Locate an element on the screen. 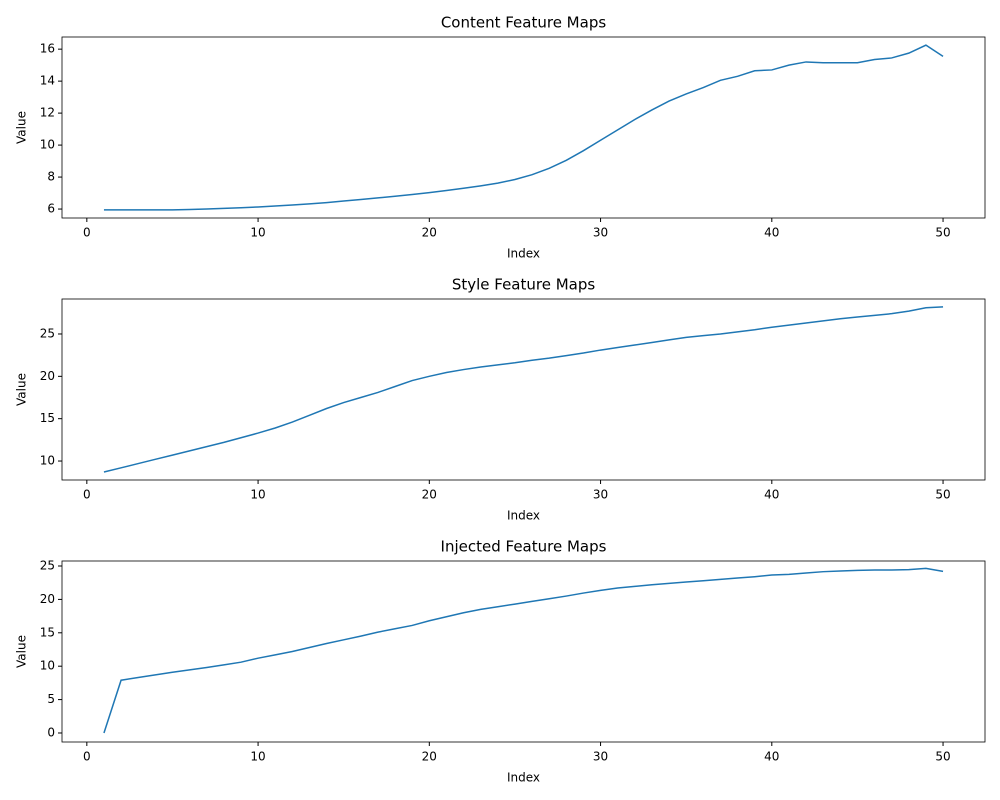 The image size is (1000, 800). y-tick-label: 16 is located at coordinates (47, 49).